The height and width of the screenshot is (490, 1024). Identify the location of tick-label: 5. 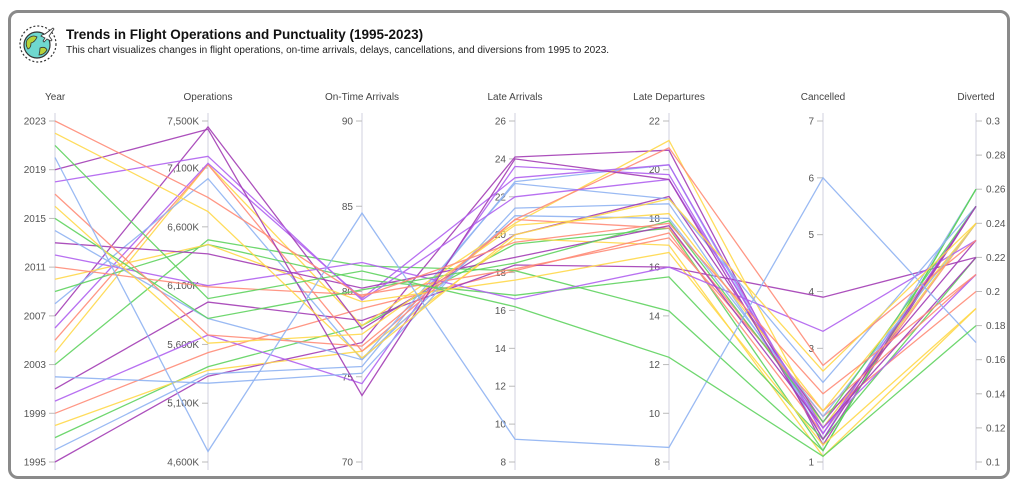
(811, 235).